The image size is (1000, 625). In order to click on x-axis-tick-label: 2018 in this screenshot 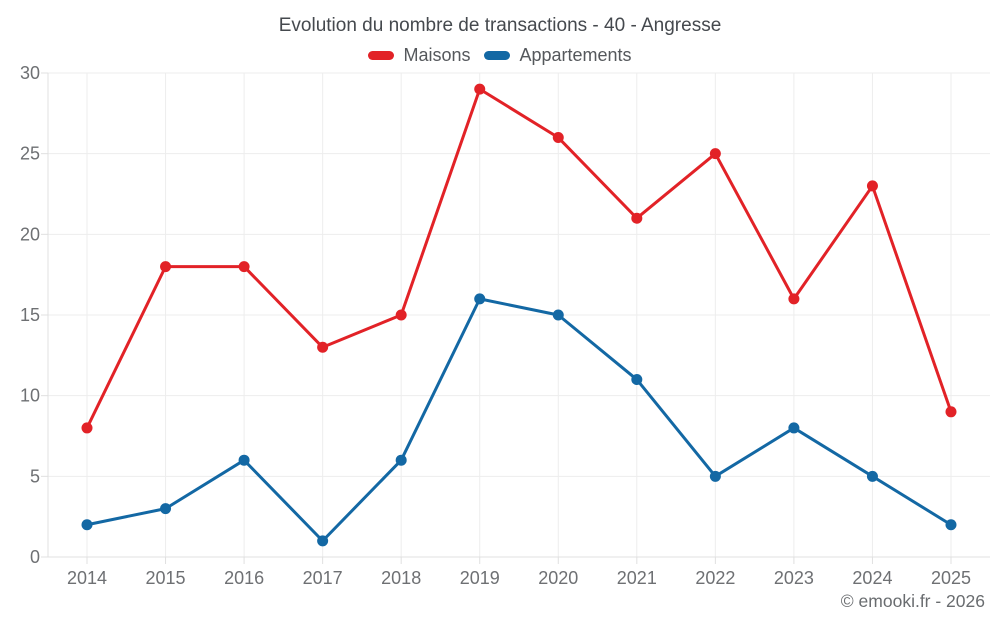, I will do `click(401, 578)`.